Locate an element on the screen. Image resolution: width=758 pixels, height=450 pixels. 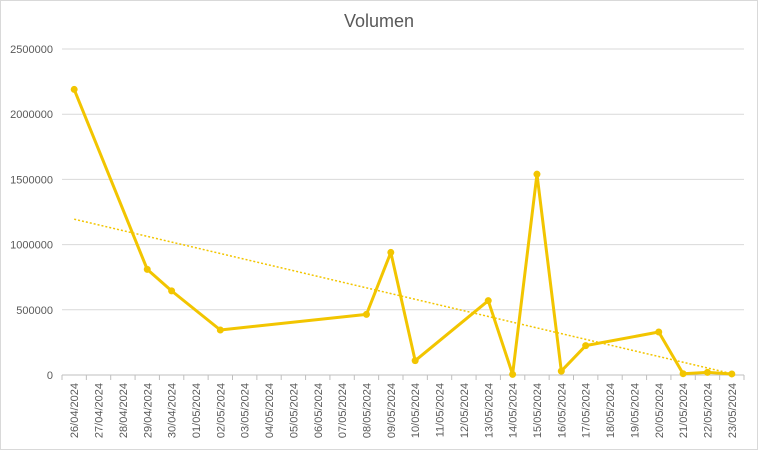
x-tick-label: 17/05/2024 is located at coordinates (587, 410).